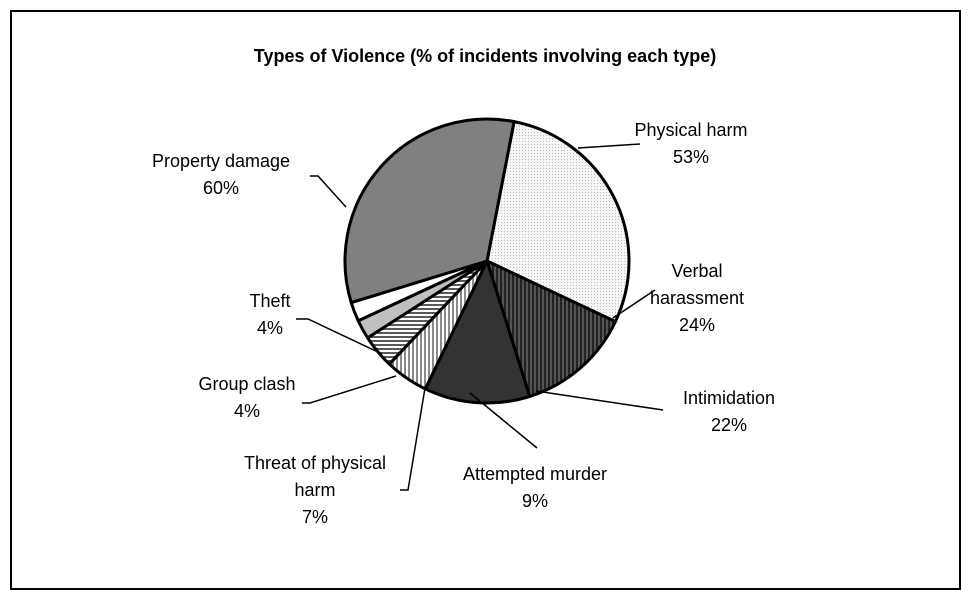  I want to click on slice-label: Threat of physical harm 7%, so click(315, 490).